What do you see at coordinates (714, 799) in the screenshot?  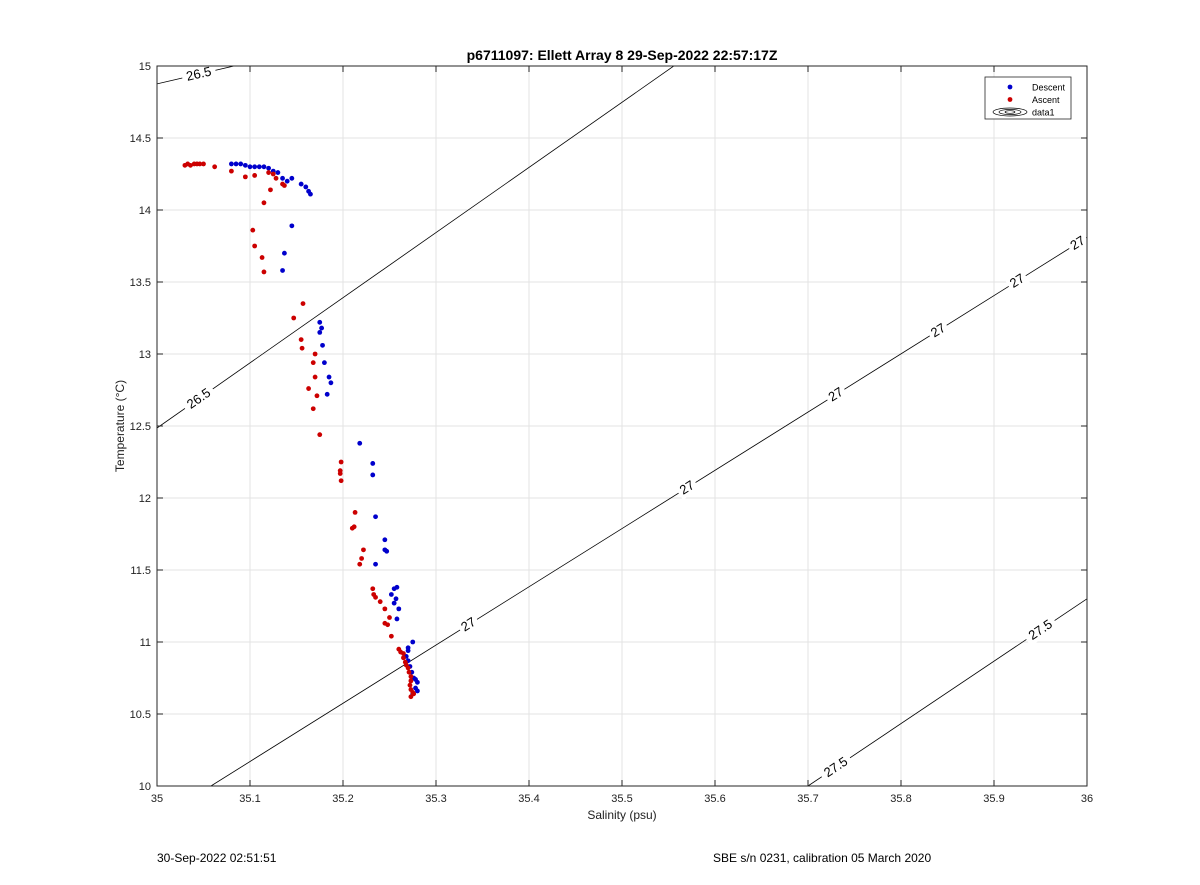 I see `x-tick-label: 35.6` at bounding box center [714, 799].